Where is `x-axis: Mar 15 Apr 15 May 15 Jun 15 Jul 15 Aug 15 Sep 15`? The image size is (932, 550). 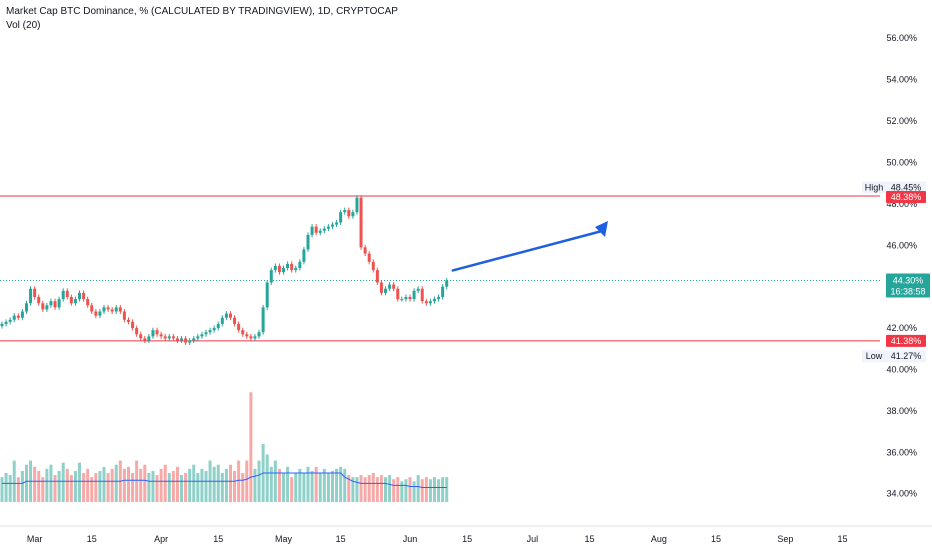
x-axis: Mar 15 Apr 15 May 15 Jun 15 Jul 15 Aug 15 Sep 15 is located at coordinates (466, 534).